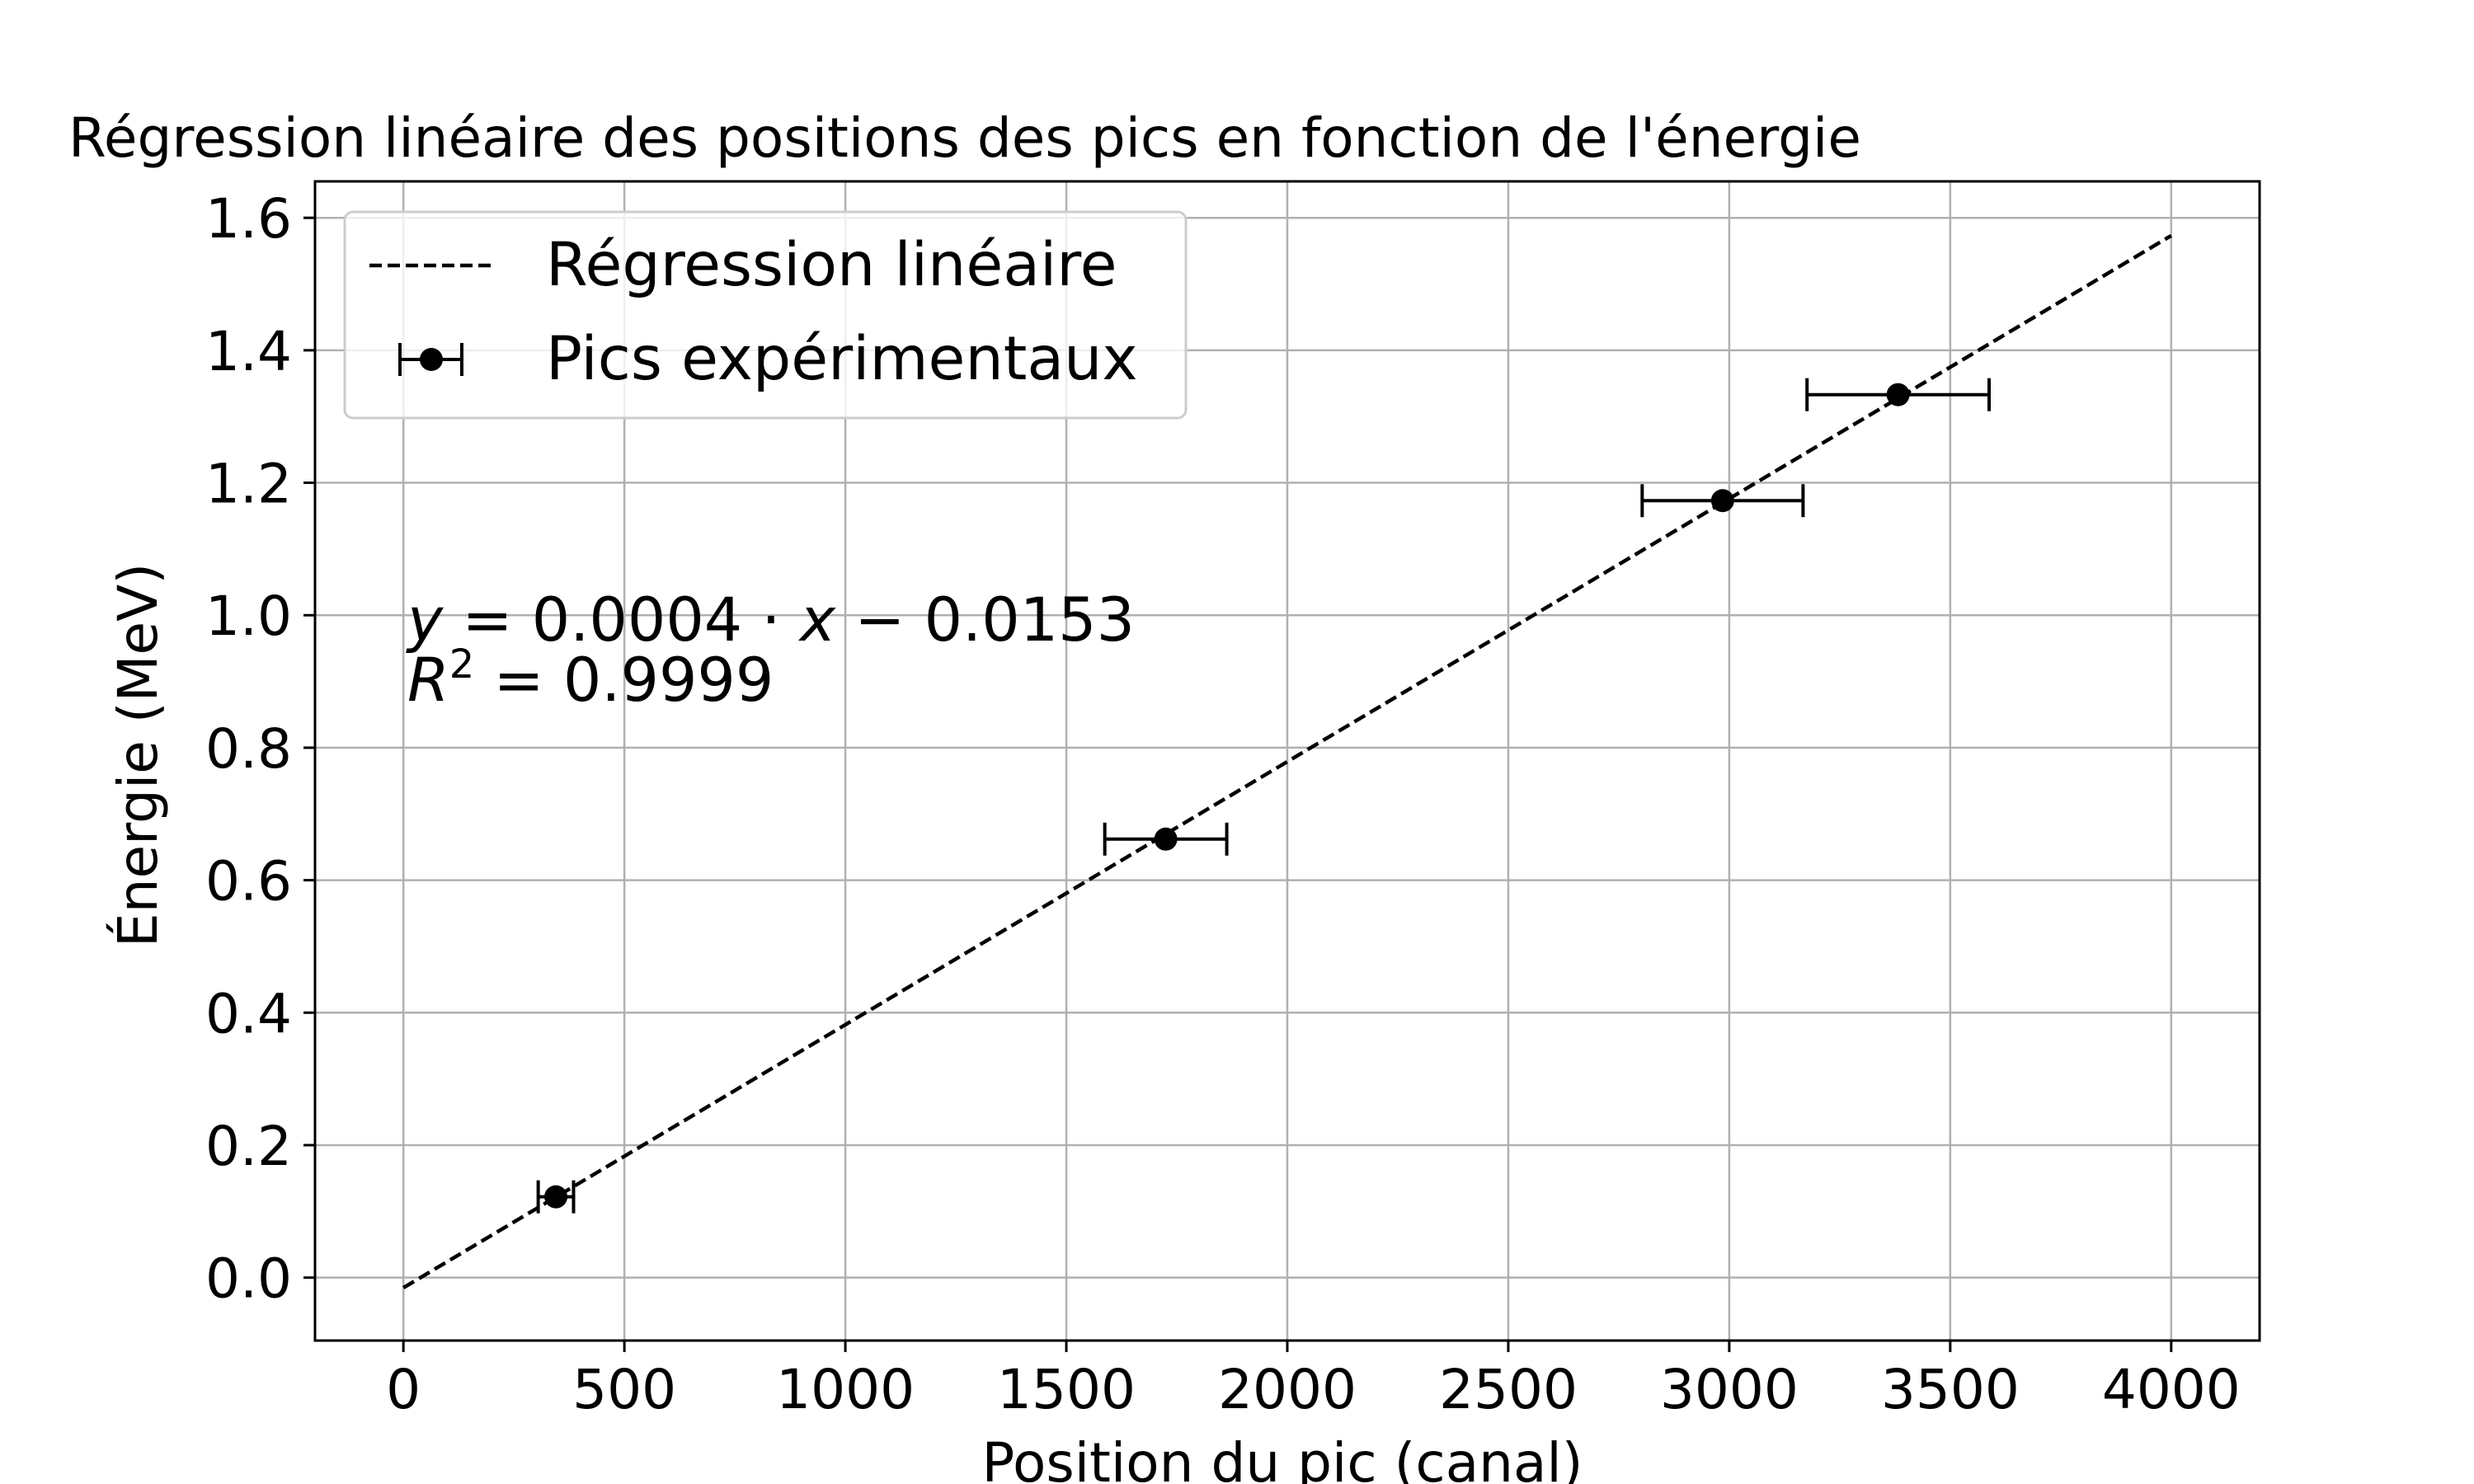 Image resolution: width=2474 pixels, height=1484 pixels. I want to click on x-axis-label: Position du pic (canal), so click(1282, 1457).